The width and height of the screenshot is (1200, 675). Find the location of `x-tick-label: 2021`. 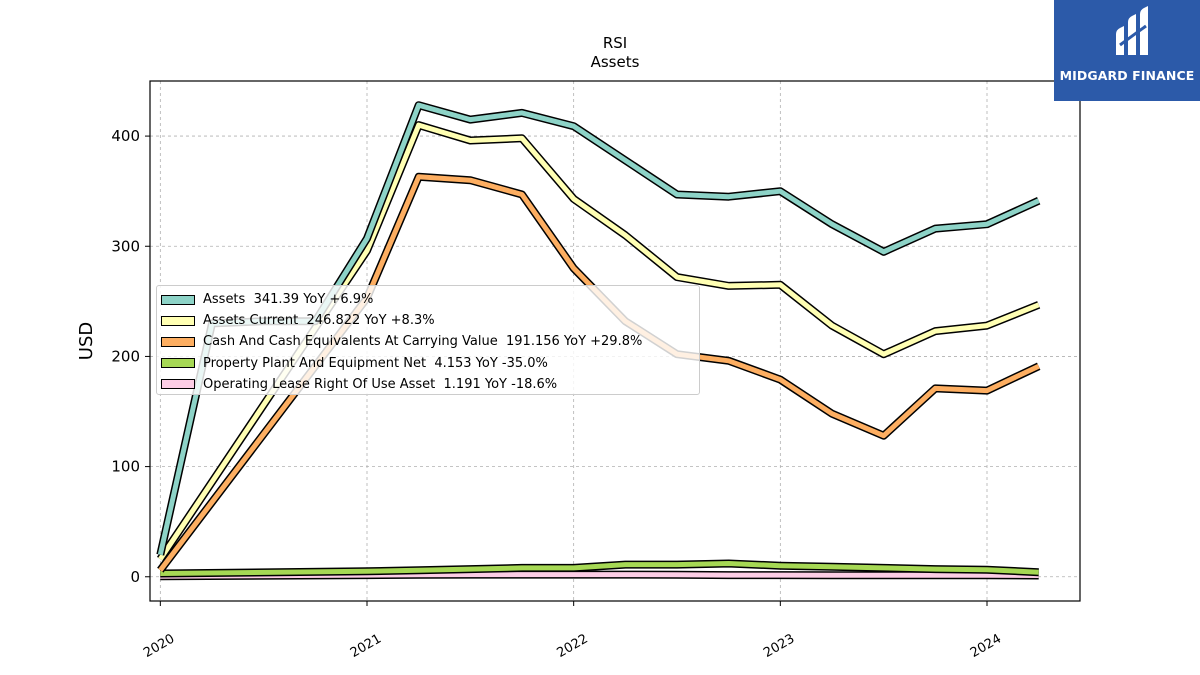

x-tick-label: 2021 is located at coordinates (366, 646).